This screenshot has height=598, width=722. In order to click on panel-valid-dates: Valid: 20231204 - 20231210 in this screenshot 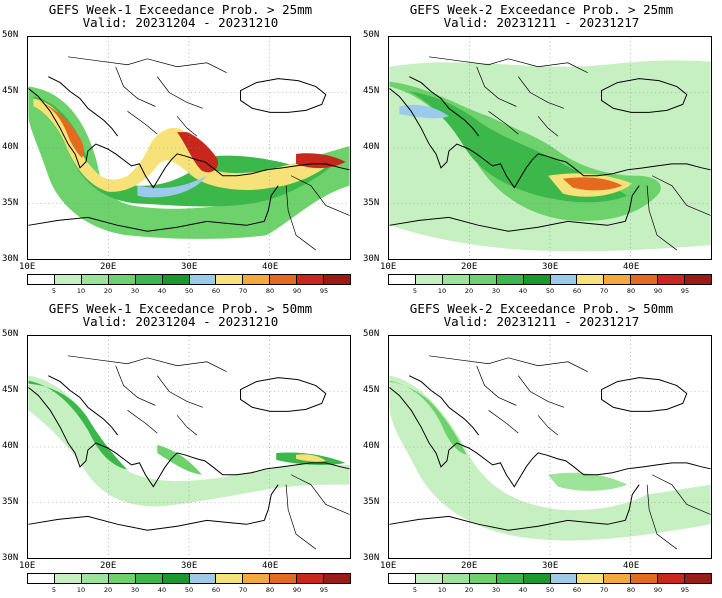, I will do `click(180, 22)`.